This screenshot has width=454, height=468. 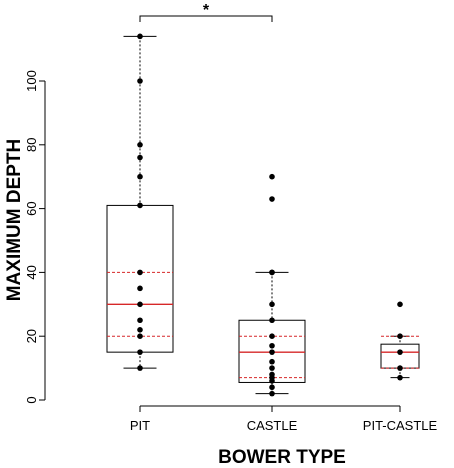 I want to click on box-pit-castle, so click(x=400, y=341).